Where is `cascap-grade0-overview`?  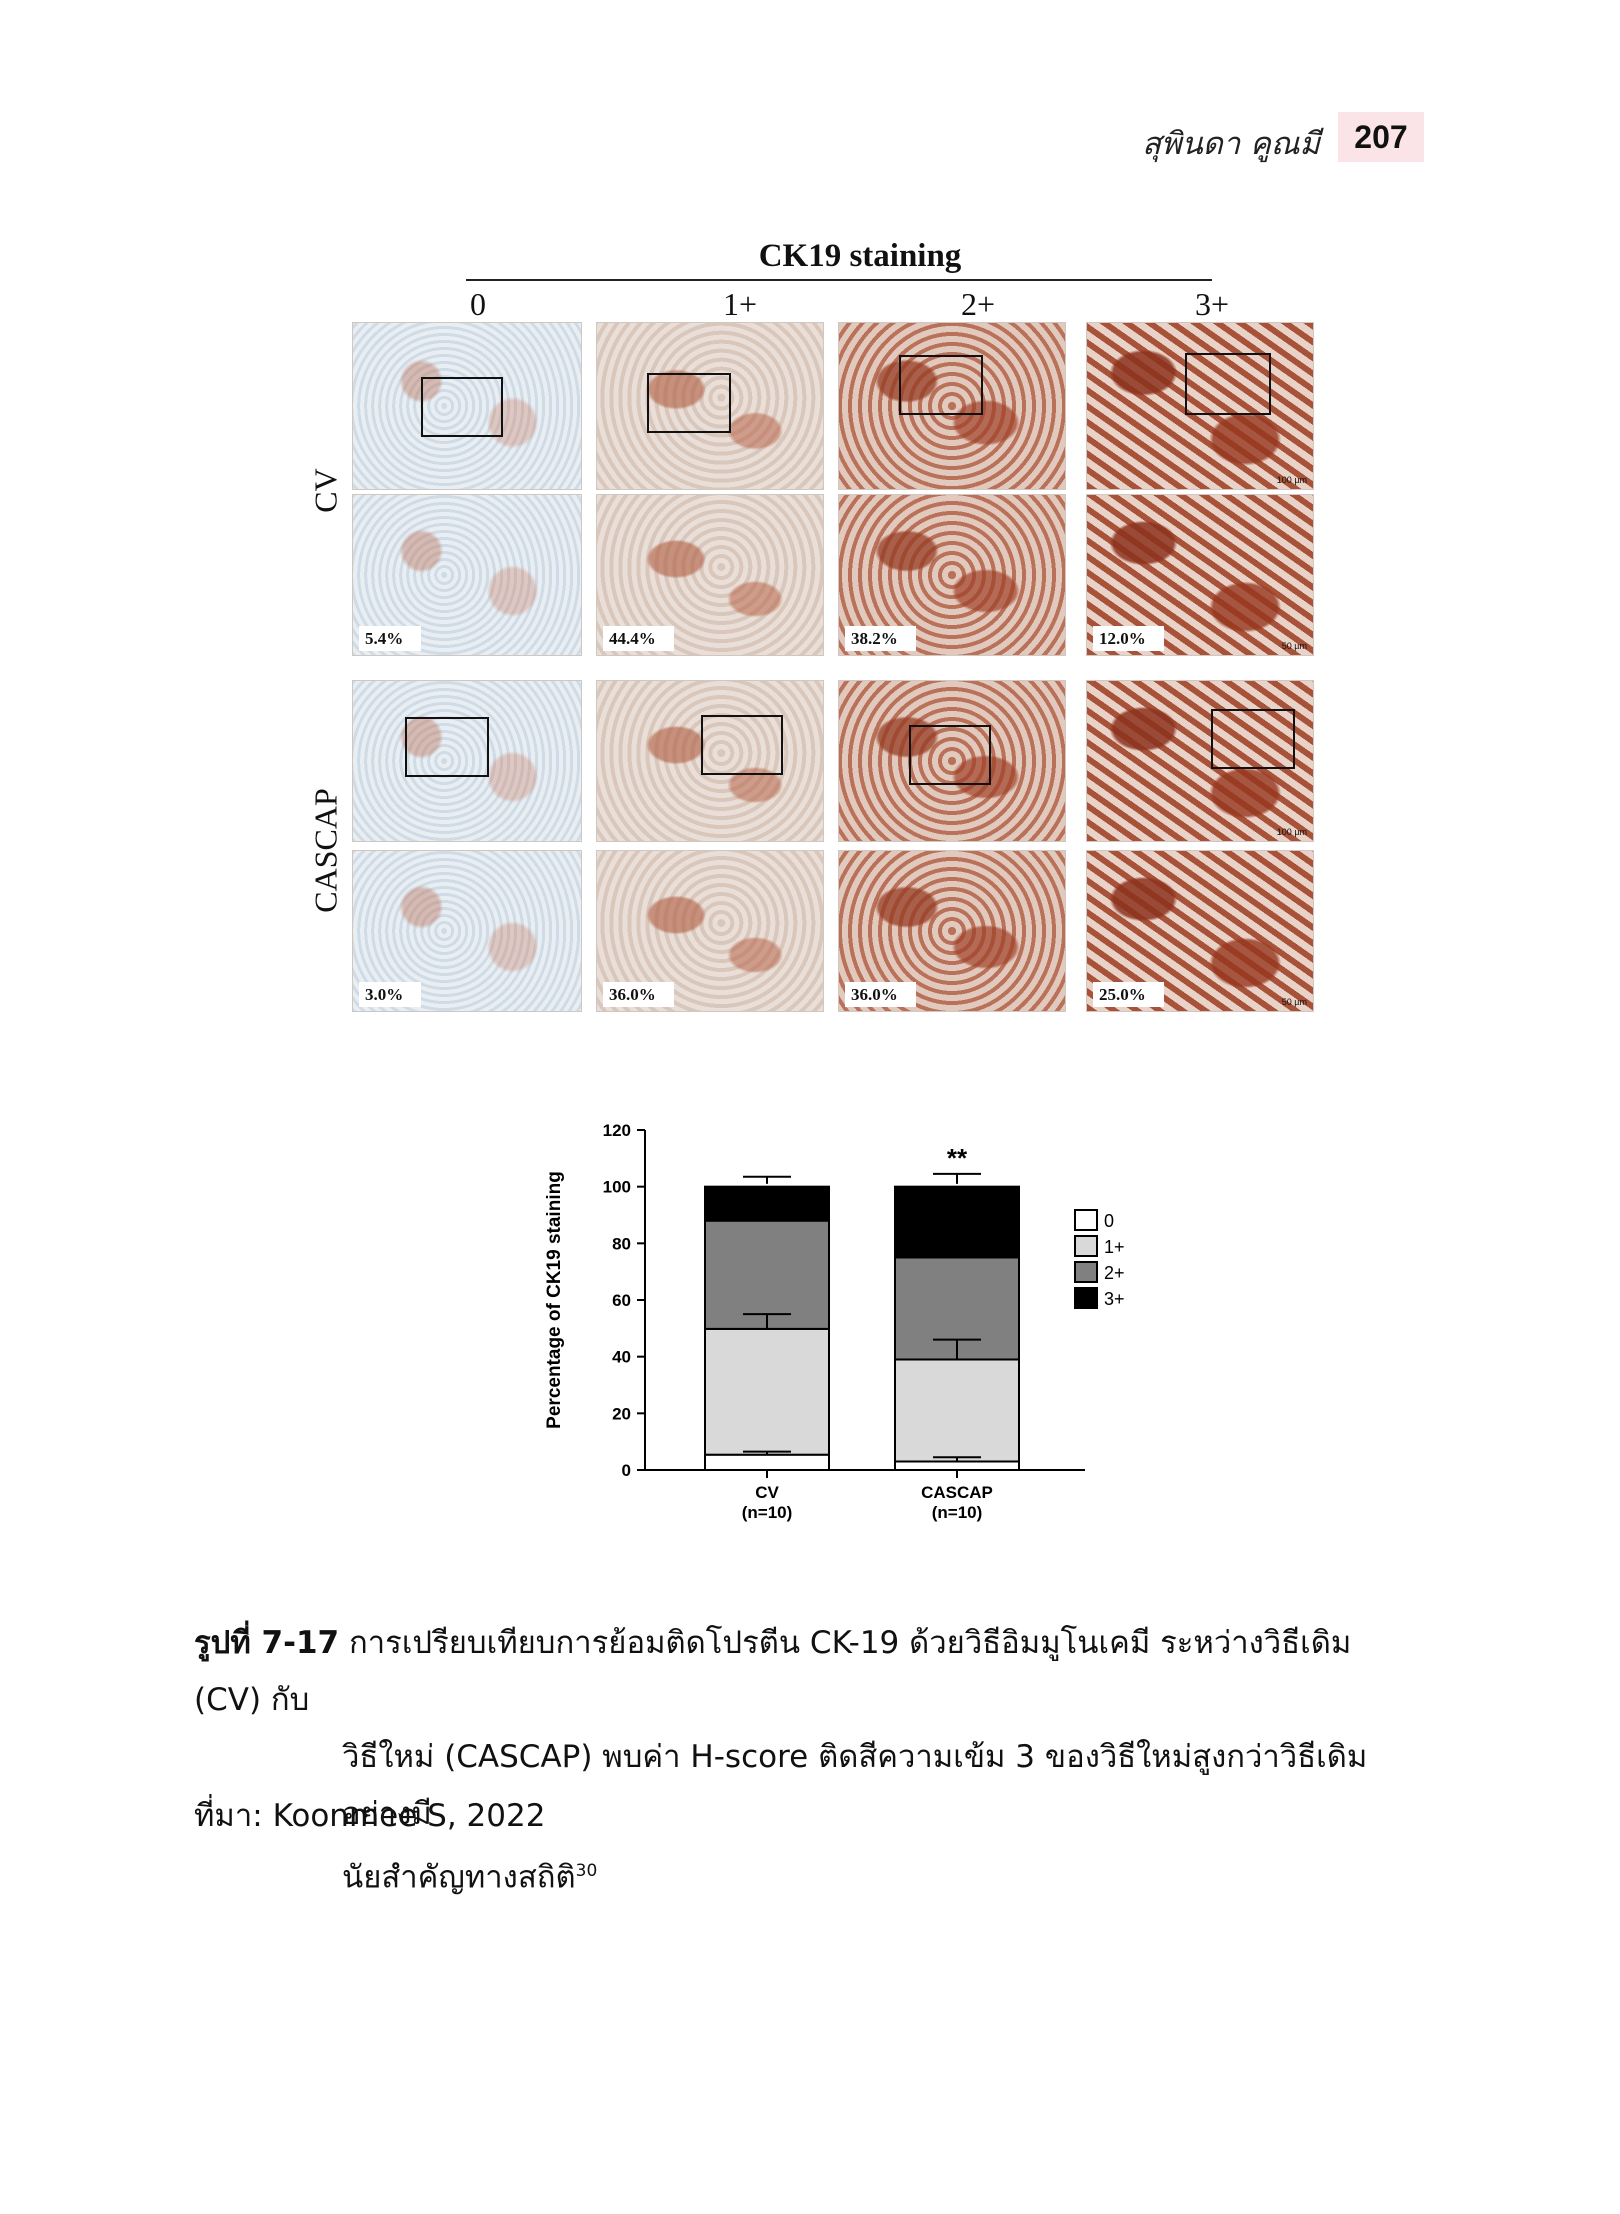 cascap-grade0-overview is located at coordinates (467, 761).